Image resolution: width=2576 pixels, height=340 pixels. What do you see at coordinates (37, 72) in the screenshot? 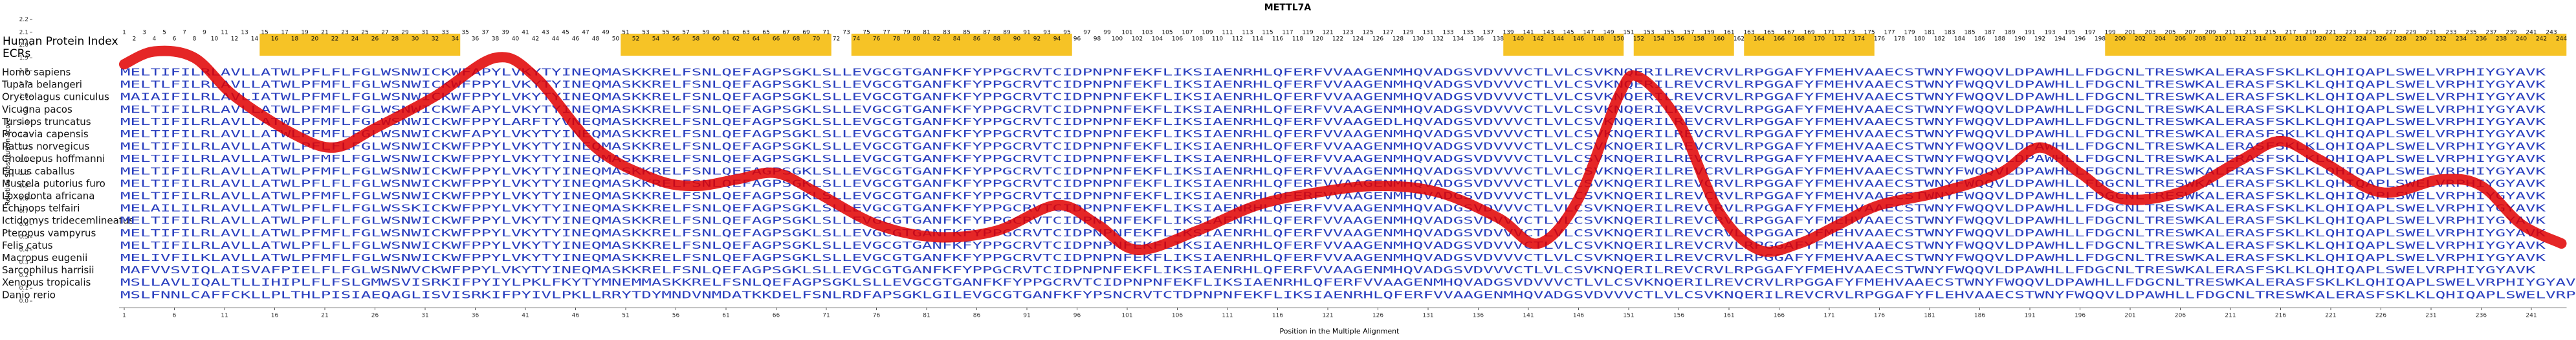
I see `species-name: Homo sapiens` at bounding box center [37, 72].